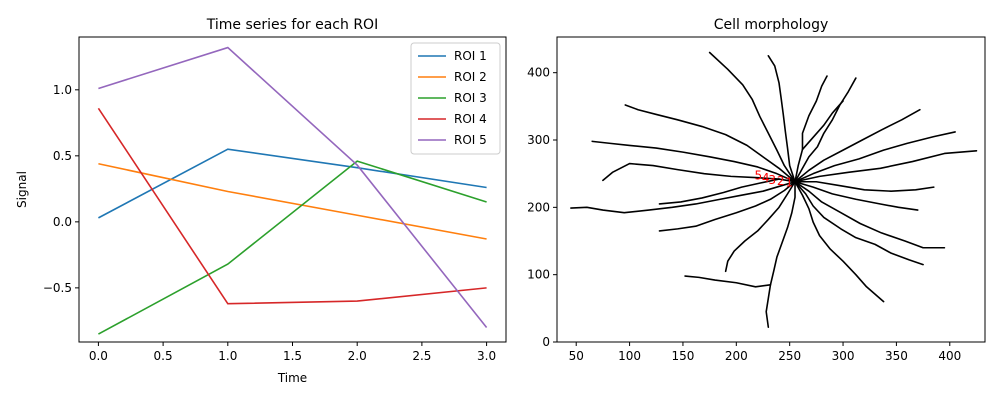  I want to click on legend-entry: ROI 5, so click(470, 140).